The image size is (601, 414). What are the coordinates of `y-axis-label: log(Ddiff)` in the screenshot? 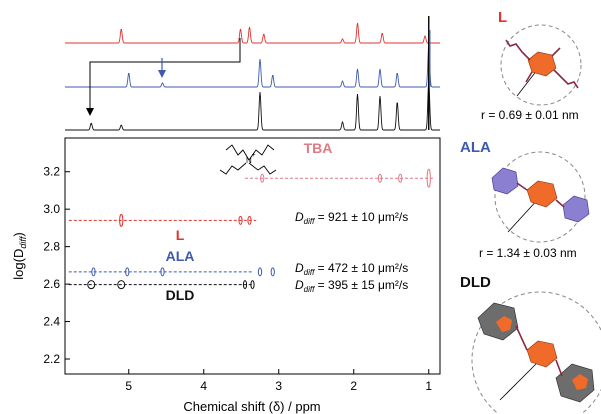 It's located at (19, 255).